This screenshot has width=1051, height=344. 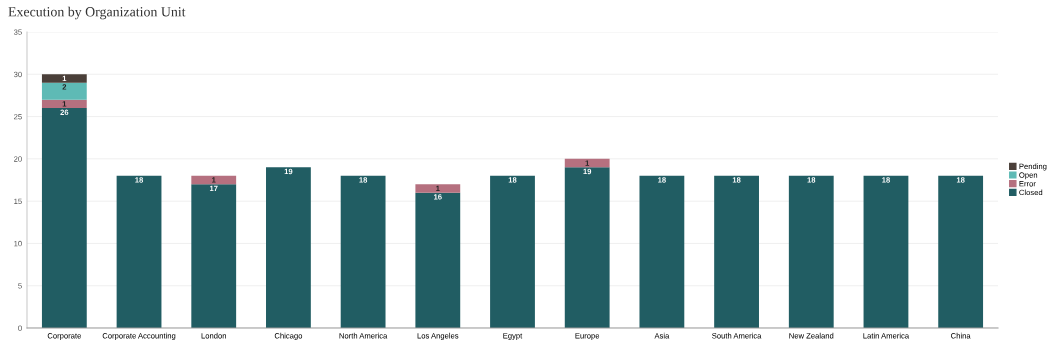 What do you see at coordinates (97, 13) in the screenshot?
I see `chart-title: Execution by Organization Unit` at bounding box center [97, 13].